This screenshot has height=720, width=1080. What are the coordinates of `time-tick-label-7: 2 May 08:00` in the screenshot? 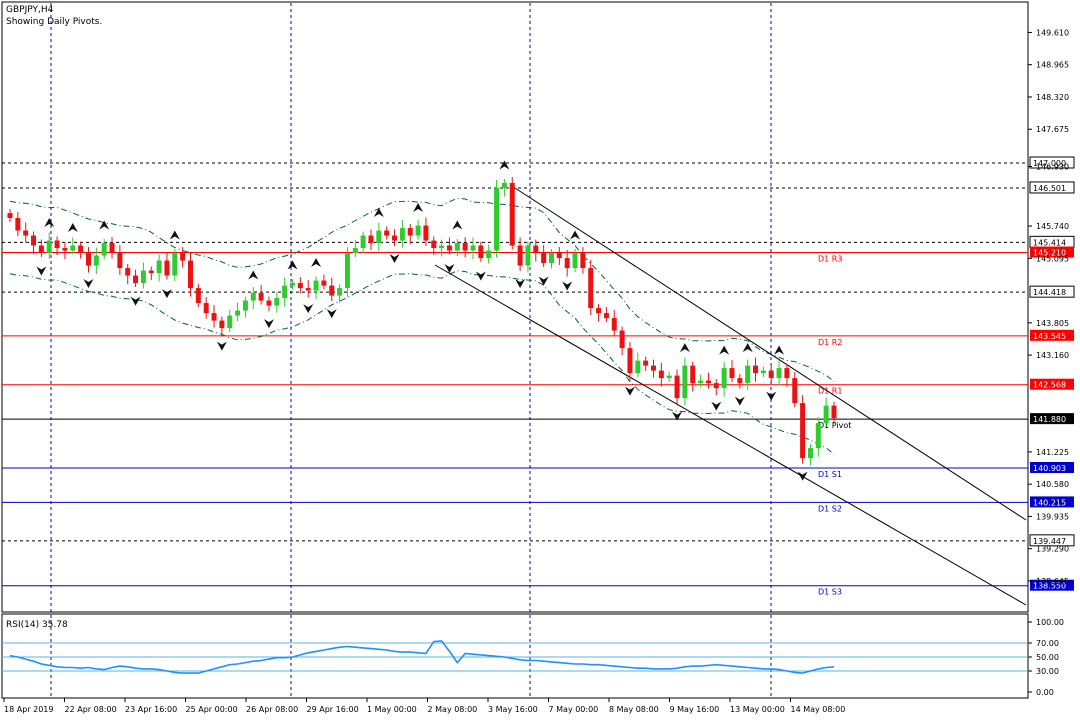 It's located at (453, 709).